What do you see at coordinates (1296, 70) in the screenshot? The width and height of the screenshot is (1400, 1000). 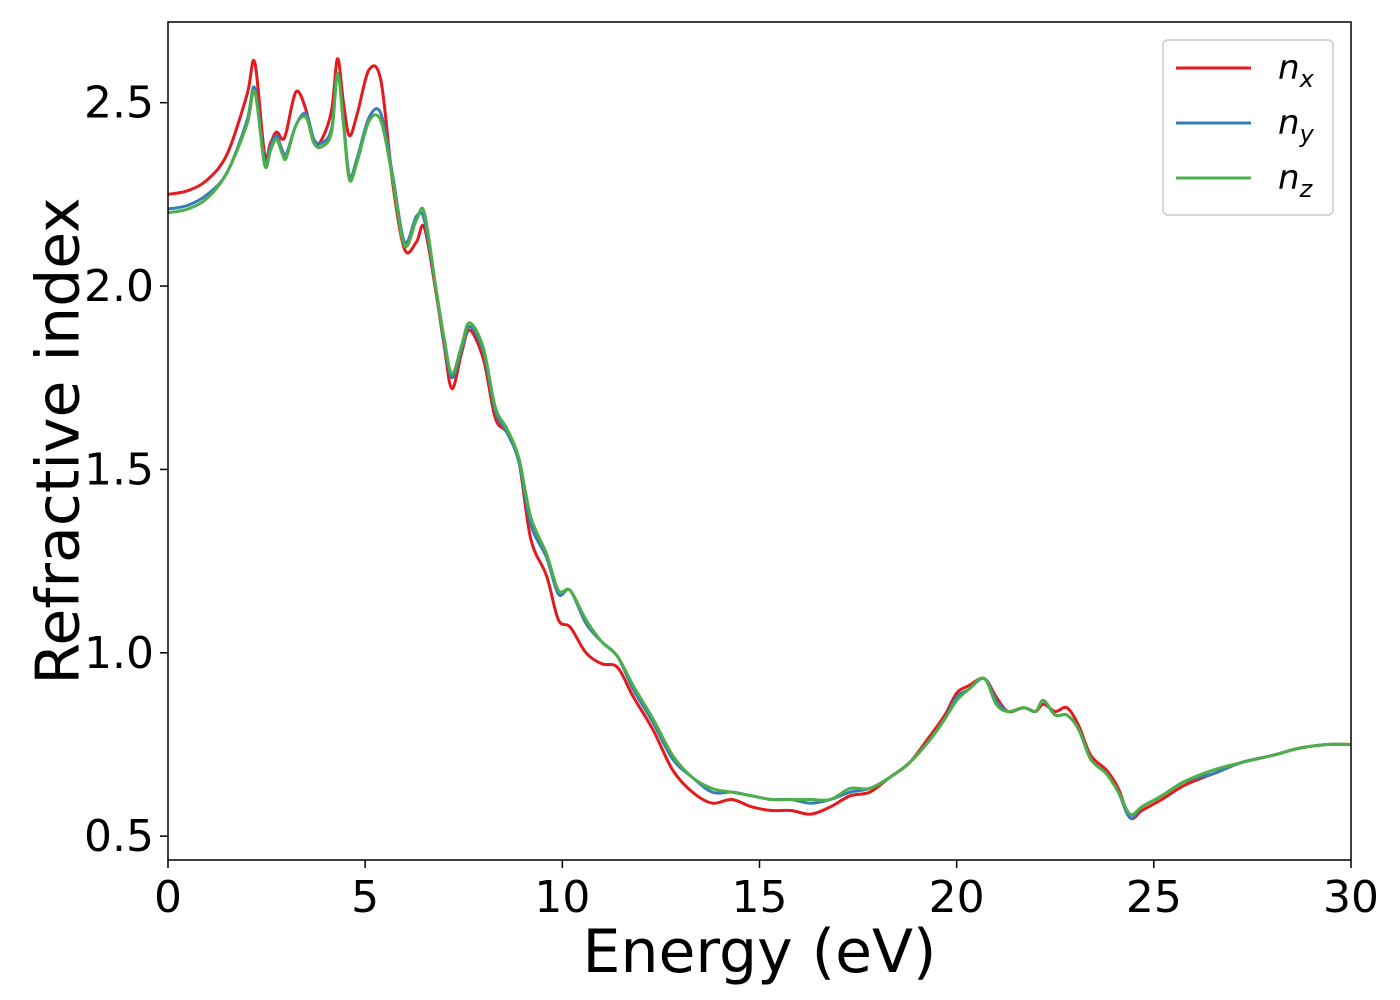 I see `legend-label-n-x: nx` at bounding box center [1296, 70].